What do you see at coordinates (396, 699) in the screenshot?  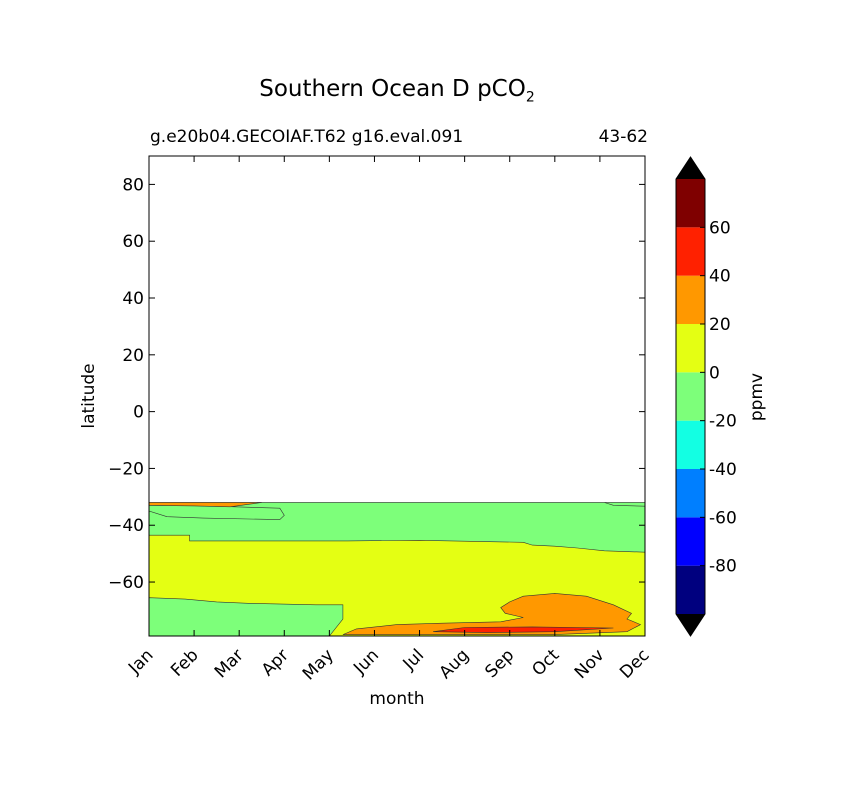 I see `x-axis-label: month` at bounding box center [396, 699].